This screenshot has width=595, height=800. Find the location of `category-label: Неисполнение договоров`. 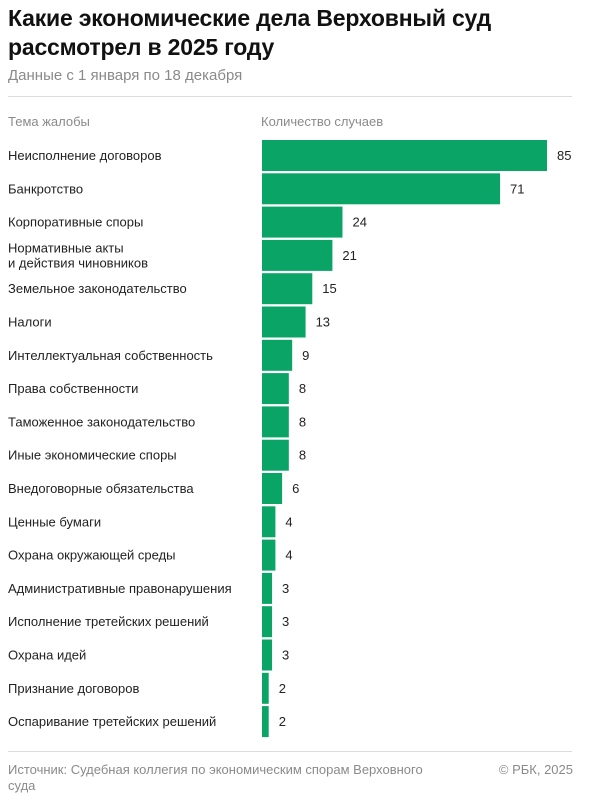

category-label: Неисполнение договоров is located at coordinates (85, 155).